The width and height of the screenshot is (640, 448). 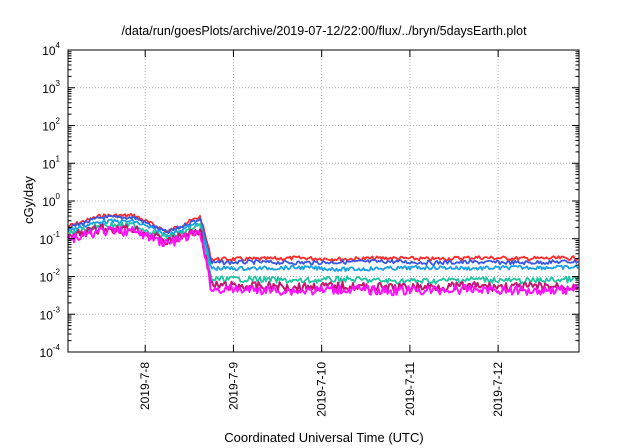 I want to click on y-tick-label: 10¹, so click(x=51, y=162).